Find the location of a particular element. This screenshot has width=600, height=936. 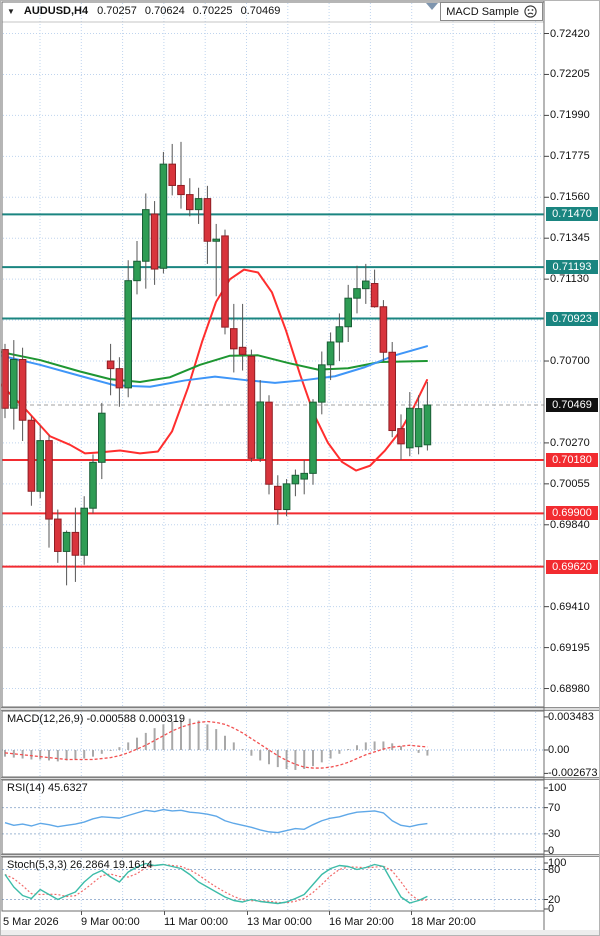

rsi-axis-label: 70 is located at coordinates (554, 807).